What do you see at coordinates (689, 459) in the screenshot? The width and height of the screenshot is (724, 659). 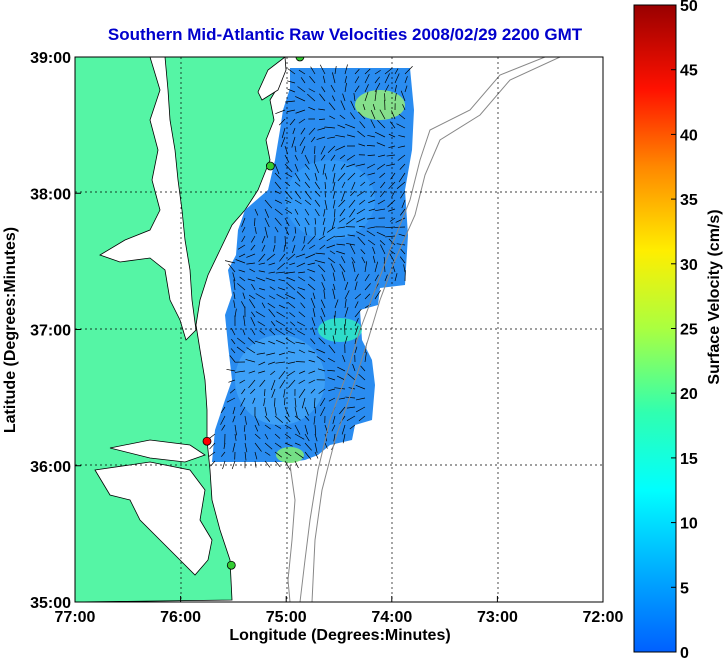 I see `colorbar-tick-label: 15` at bounding box center [689, 459].